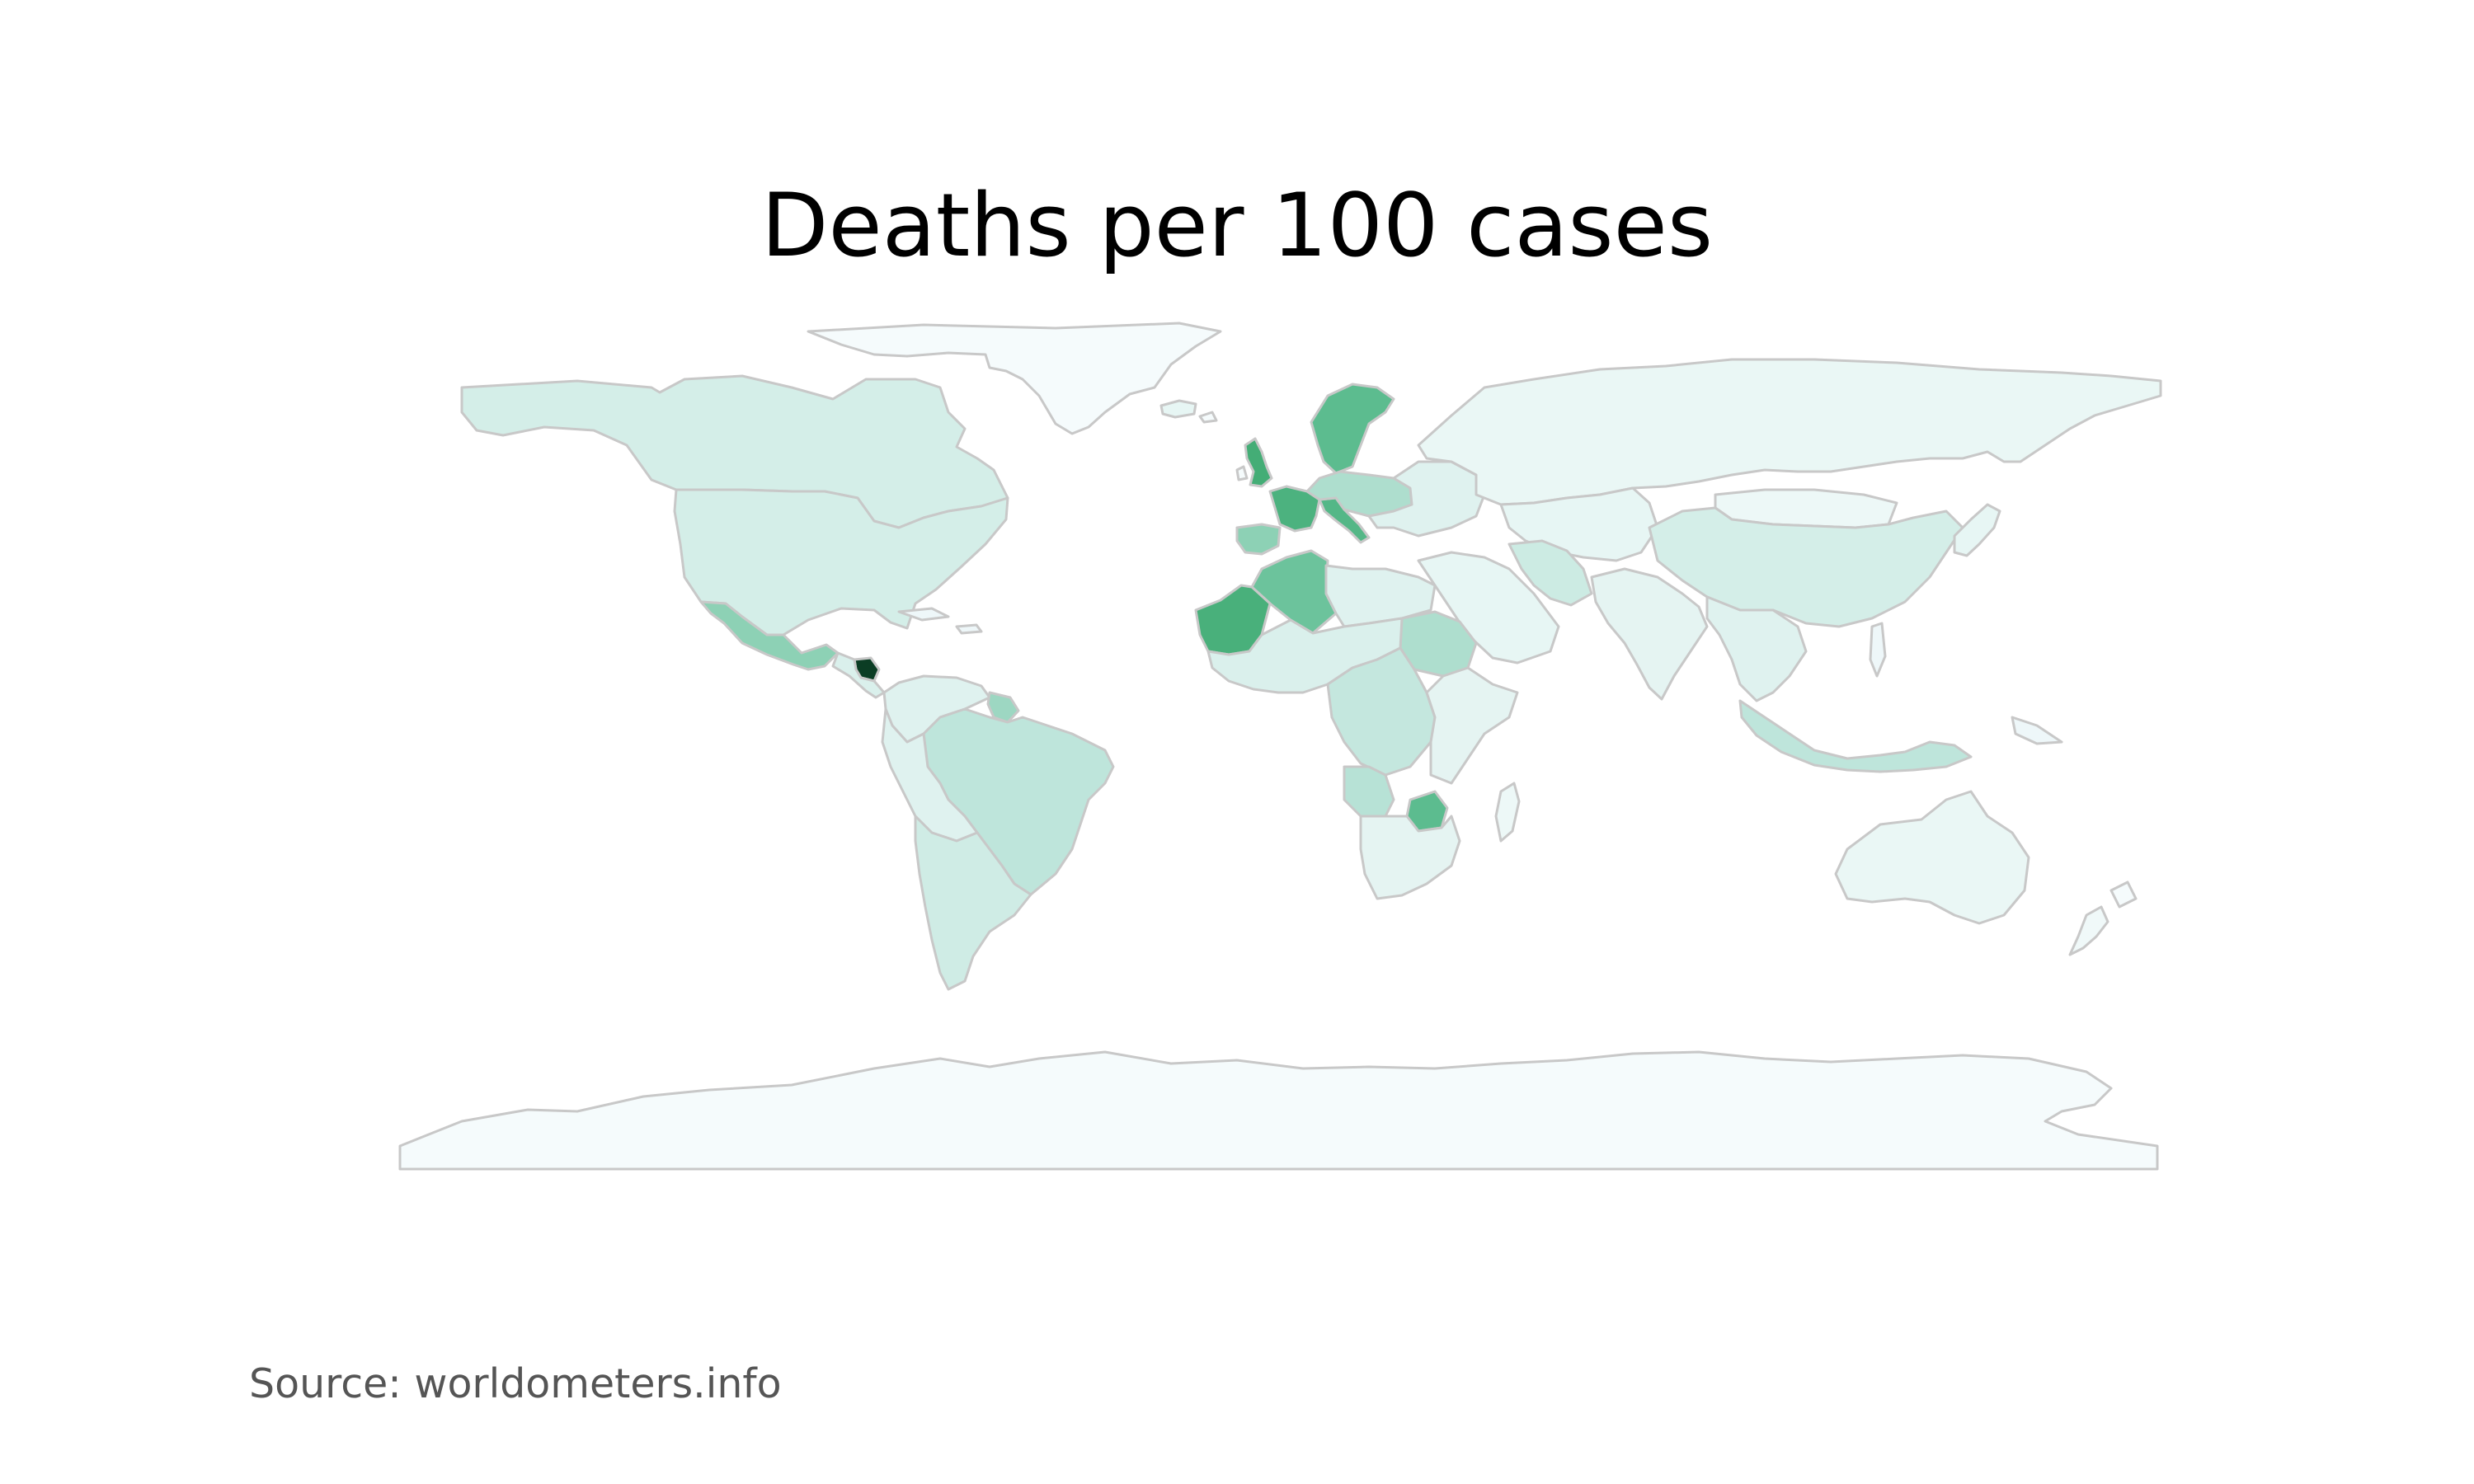 This screenshot has width=2474, height=1484. I want to click on region-france, so click(1294, 509).